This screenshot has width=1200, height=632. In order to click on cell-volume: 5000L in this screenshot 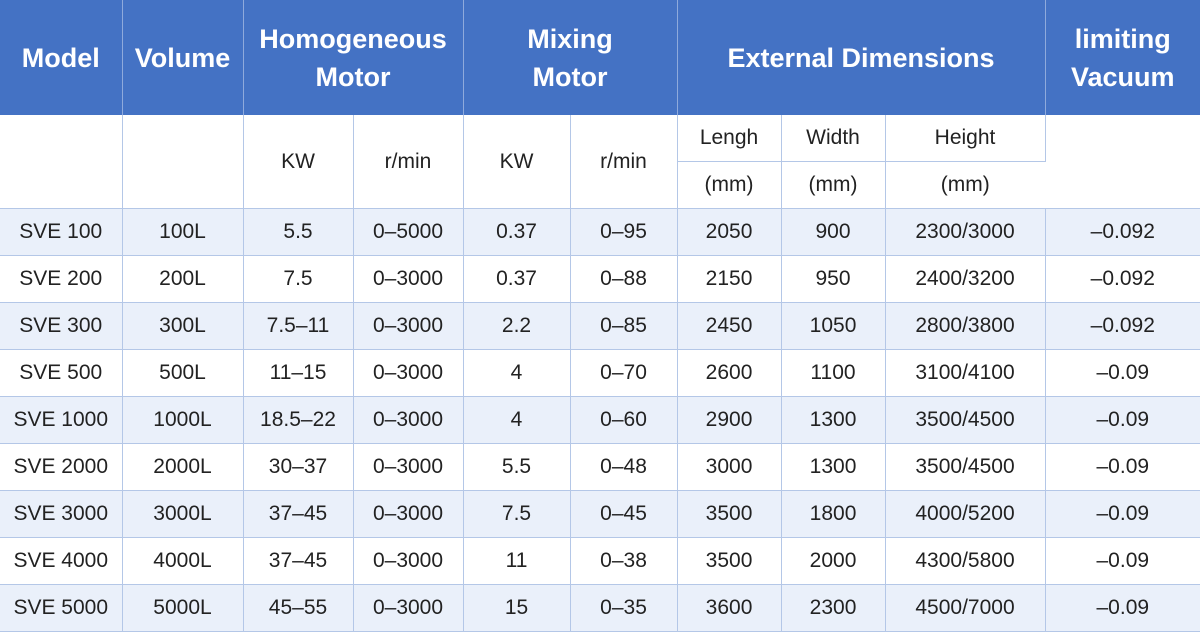, I will do `click(183, 608)`.